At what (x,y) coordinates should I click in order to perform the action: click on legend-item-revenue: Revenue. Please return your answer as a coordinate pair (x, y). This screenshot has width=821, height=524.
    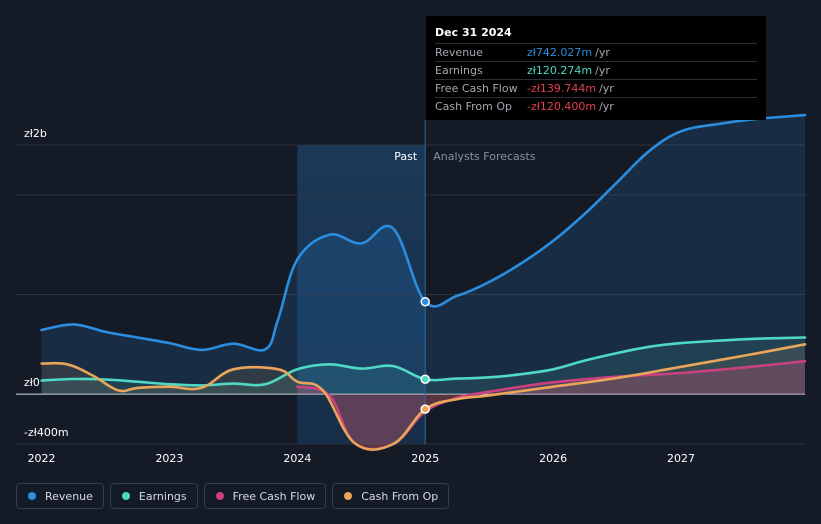
    Looking at the image, I should click on (60, 496).